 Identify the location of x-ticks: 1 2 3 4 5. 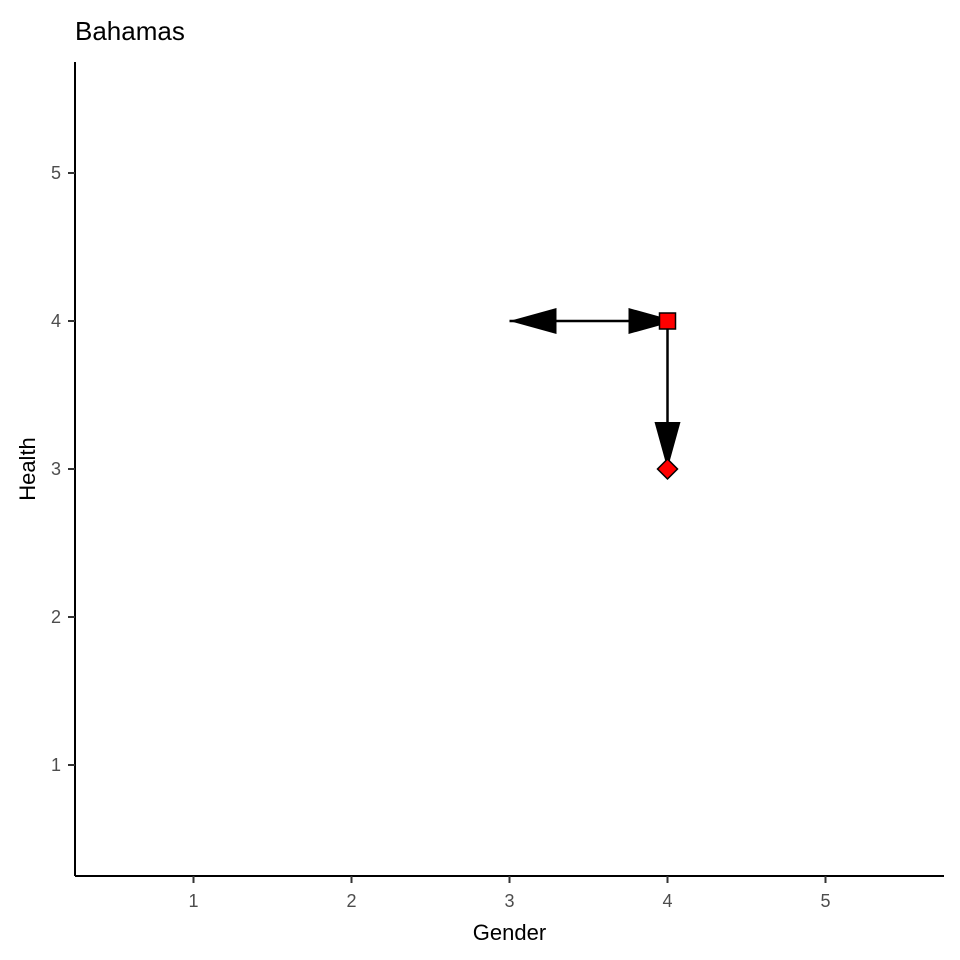
(509, 893).